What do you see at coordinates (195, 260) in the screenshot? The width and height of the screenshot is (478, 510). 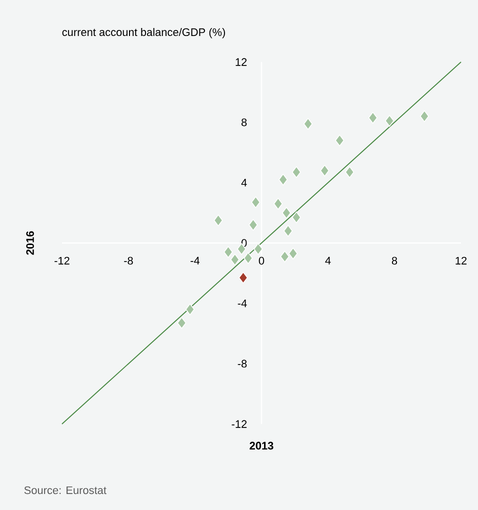 I see `x-tick-label: -4` at bounding box center [195, 260].